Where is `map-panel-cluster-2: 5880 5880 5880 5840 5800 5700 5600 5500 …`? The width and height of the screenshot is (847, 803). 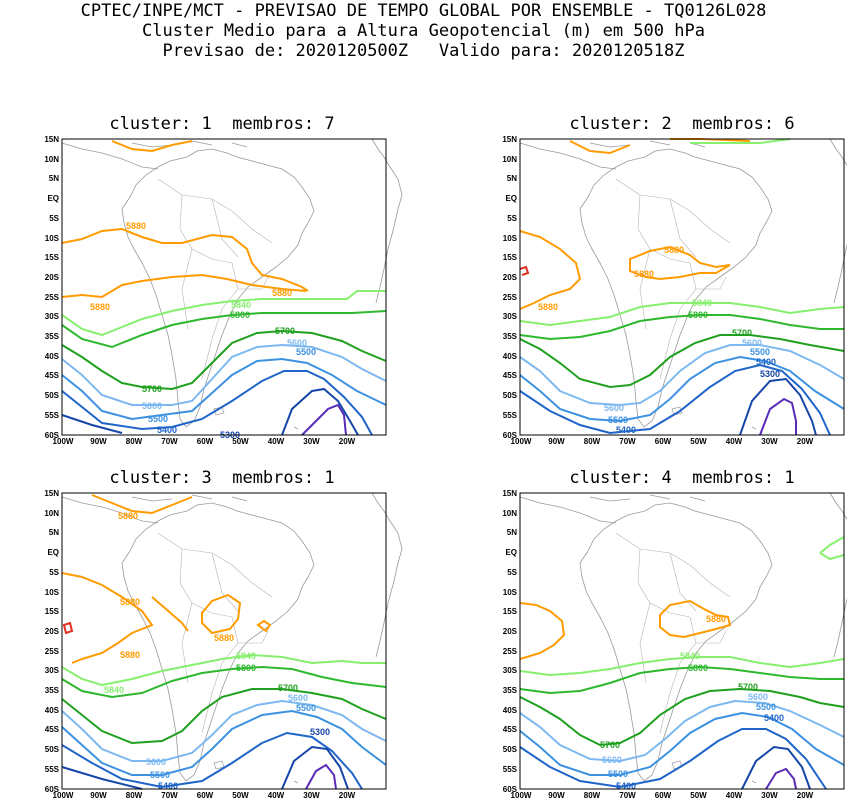 map-panel-cluster-2: 5880 5880 5880 5840 5800 5700 5600 5500 … is located at coordinates (683, 287).